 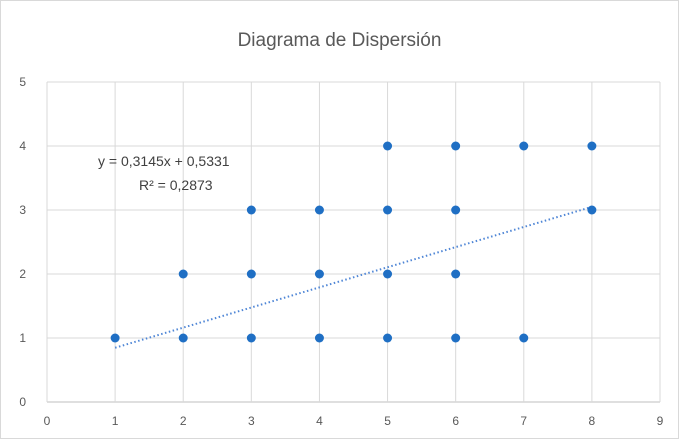 What do you see at coordinates (354, 421) in the screenshot?
I see `x-tick-labels: 0 1 2 3 4 5 6 7 8 9` at bounding box center [354, 421].